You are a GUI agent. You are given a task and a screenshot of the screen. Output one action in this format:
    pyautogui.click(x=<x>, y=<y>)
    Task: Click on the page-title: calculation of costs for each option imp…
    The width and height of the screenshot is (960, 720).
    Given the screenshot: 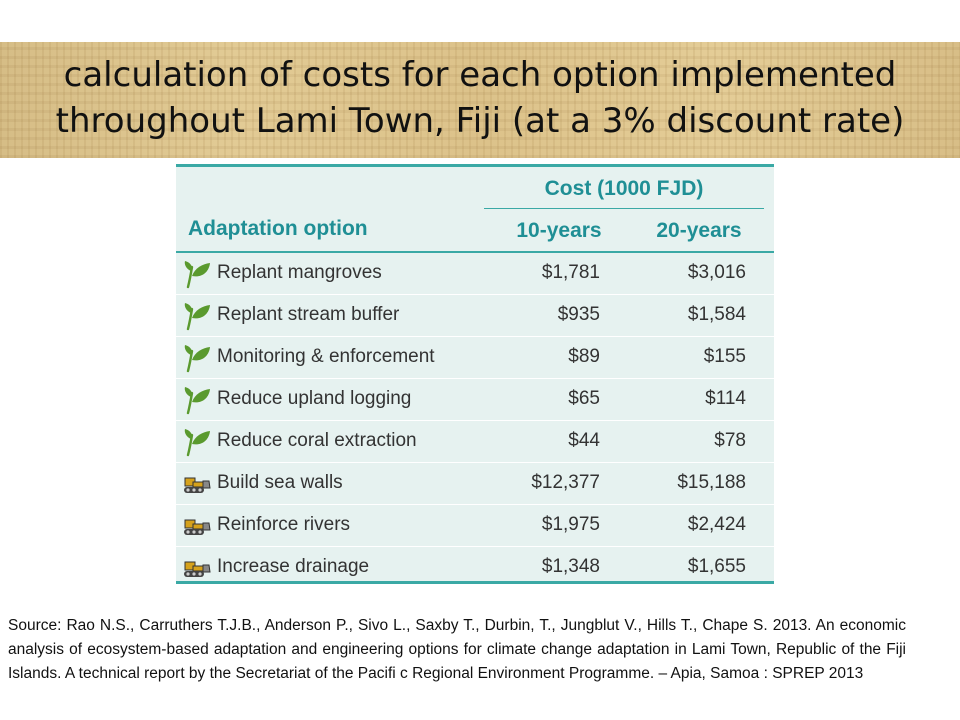 What is the action you would take?
    pyautogui.click(x=480, y=98)
    